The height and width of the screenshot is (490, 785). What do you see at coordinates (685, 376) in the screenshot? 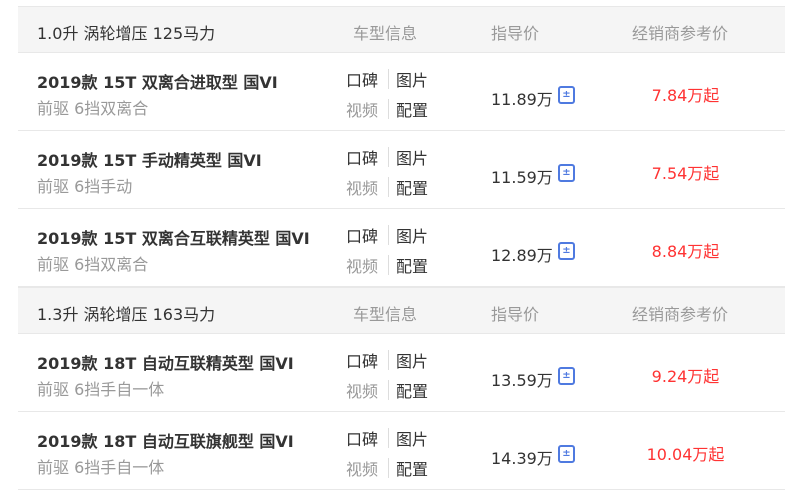
I see `dealer-price: 9.24万起` at bounding box center [685, 376].